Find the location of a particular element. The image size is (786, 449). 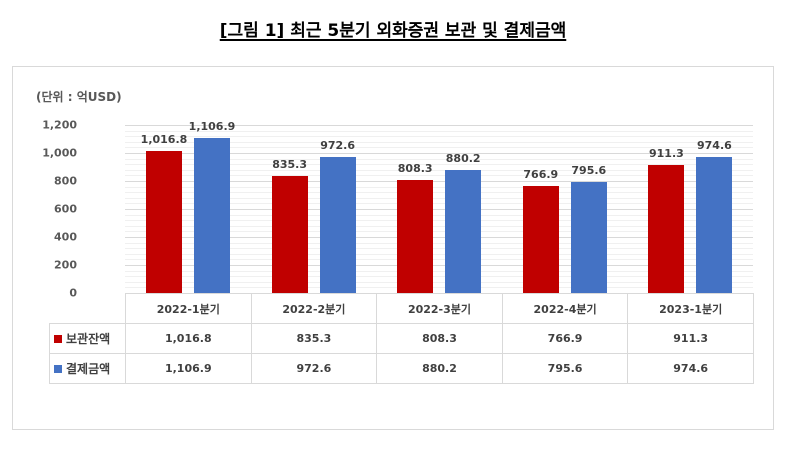

data-table-row-storage: 보관잔액 1,016.8 835.3 808.3 766.9 911.3 is located at coordinates (401, 338).